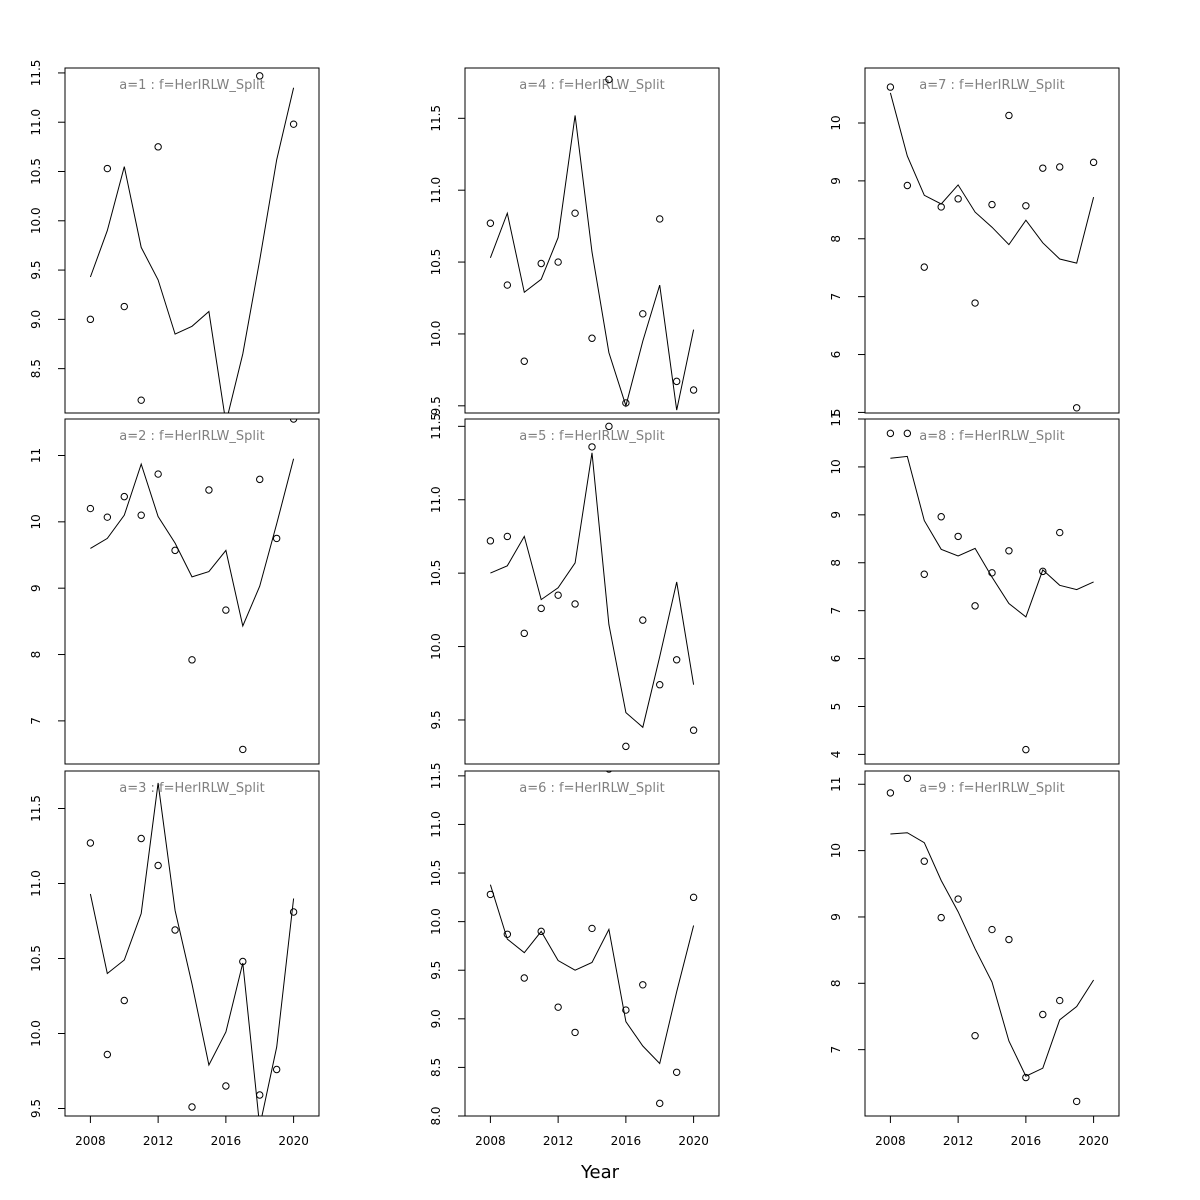 The height and width of the screenshot is (1200, 1200). Describe the element at coordinates (836, 515) in the screenshot. I see `y-tick-label: 9` at that location.